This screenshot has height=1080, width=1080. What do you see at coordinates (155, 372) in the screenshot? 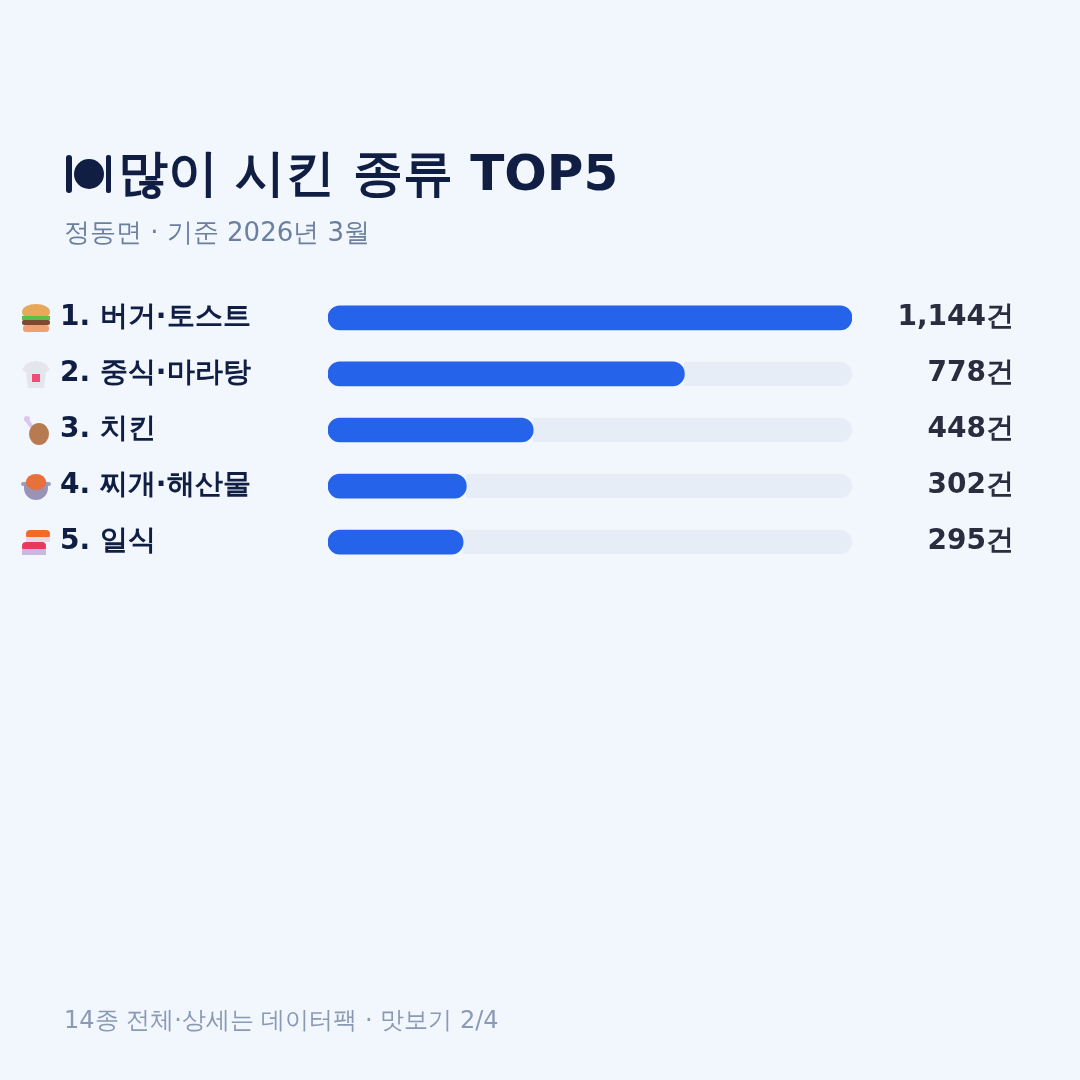
I see `y-tick-label: 2. 중식·마라탕` at bounding box center [155, 372].